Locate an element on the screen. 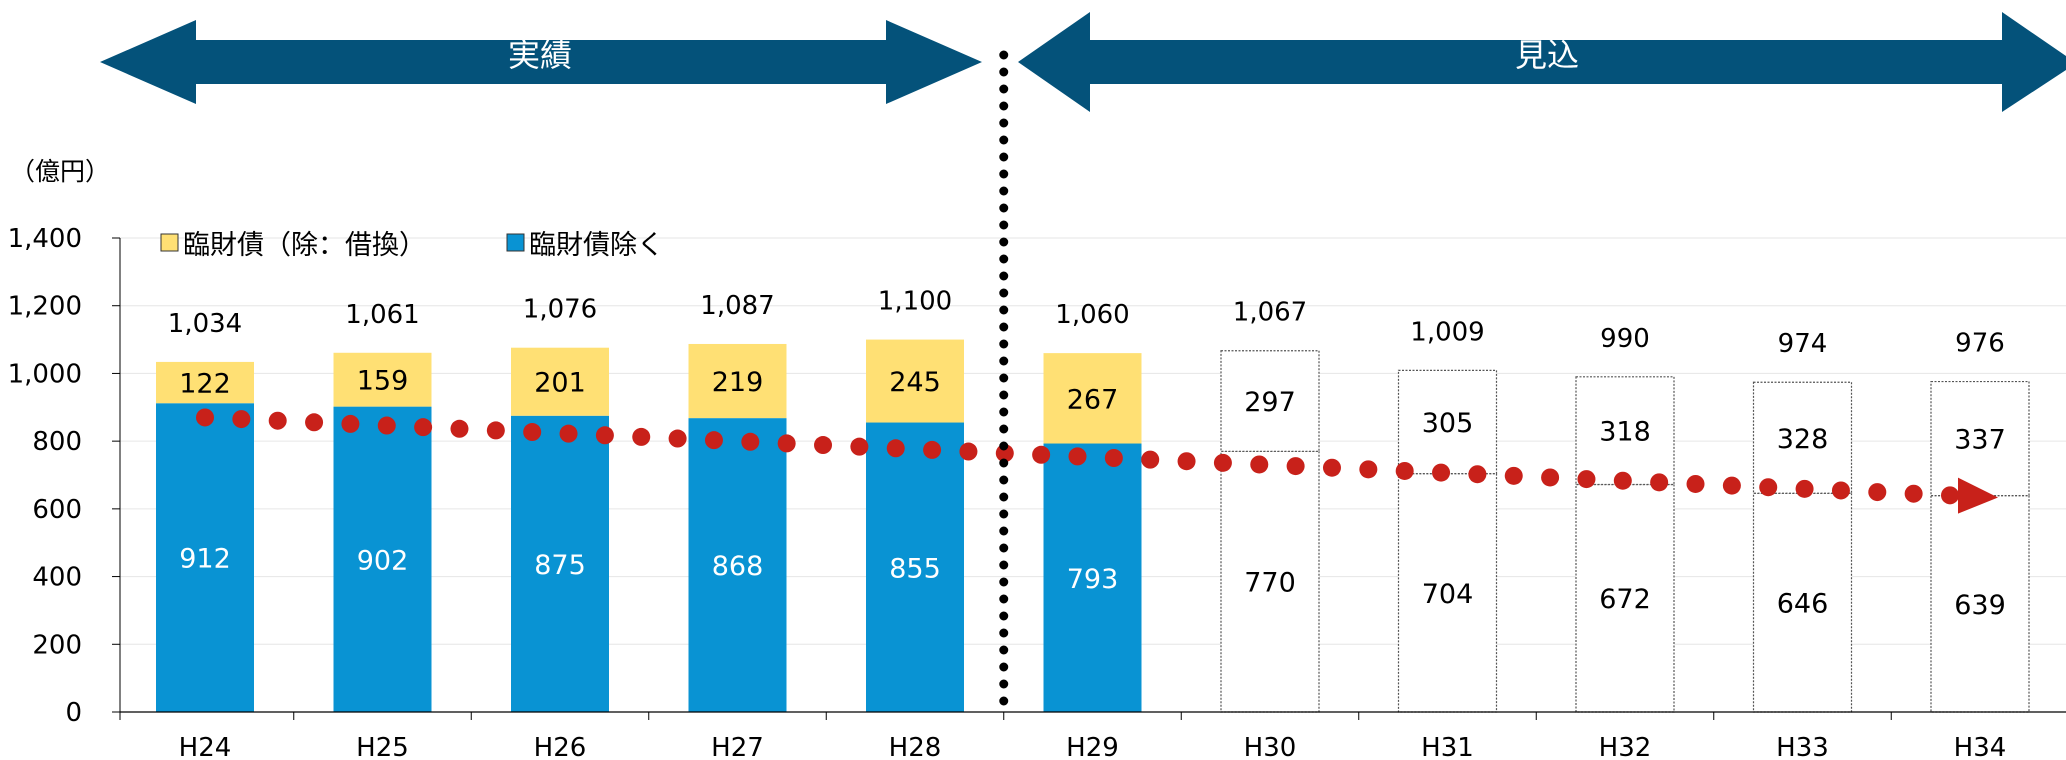 Image resolution: width=2066 pixels, height=760 pixels. trend-arrowhead is located at coordinates (1978, 495).